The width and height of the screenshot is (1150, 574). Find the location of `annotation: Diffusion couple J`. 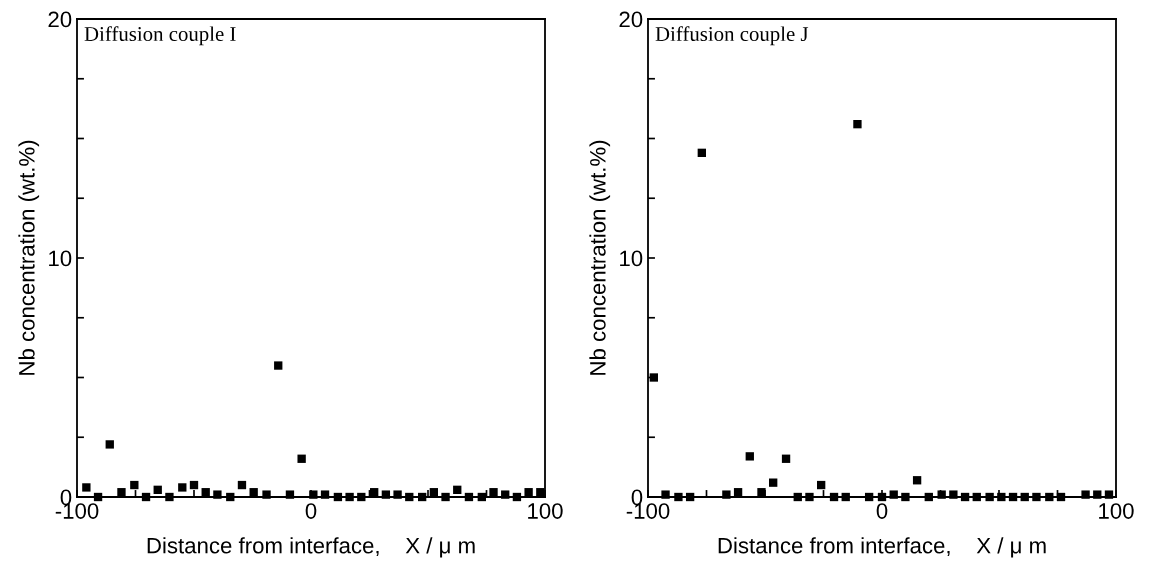

annotation: Diffusion couple J is located at coordinates (732, 36).